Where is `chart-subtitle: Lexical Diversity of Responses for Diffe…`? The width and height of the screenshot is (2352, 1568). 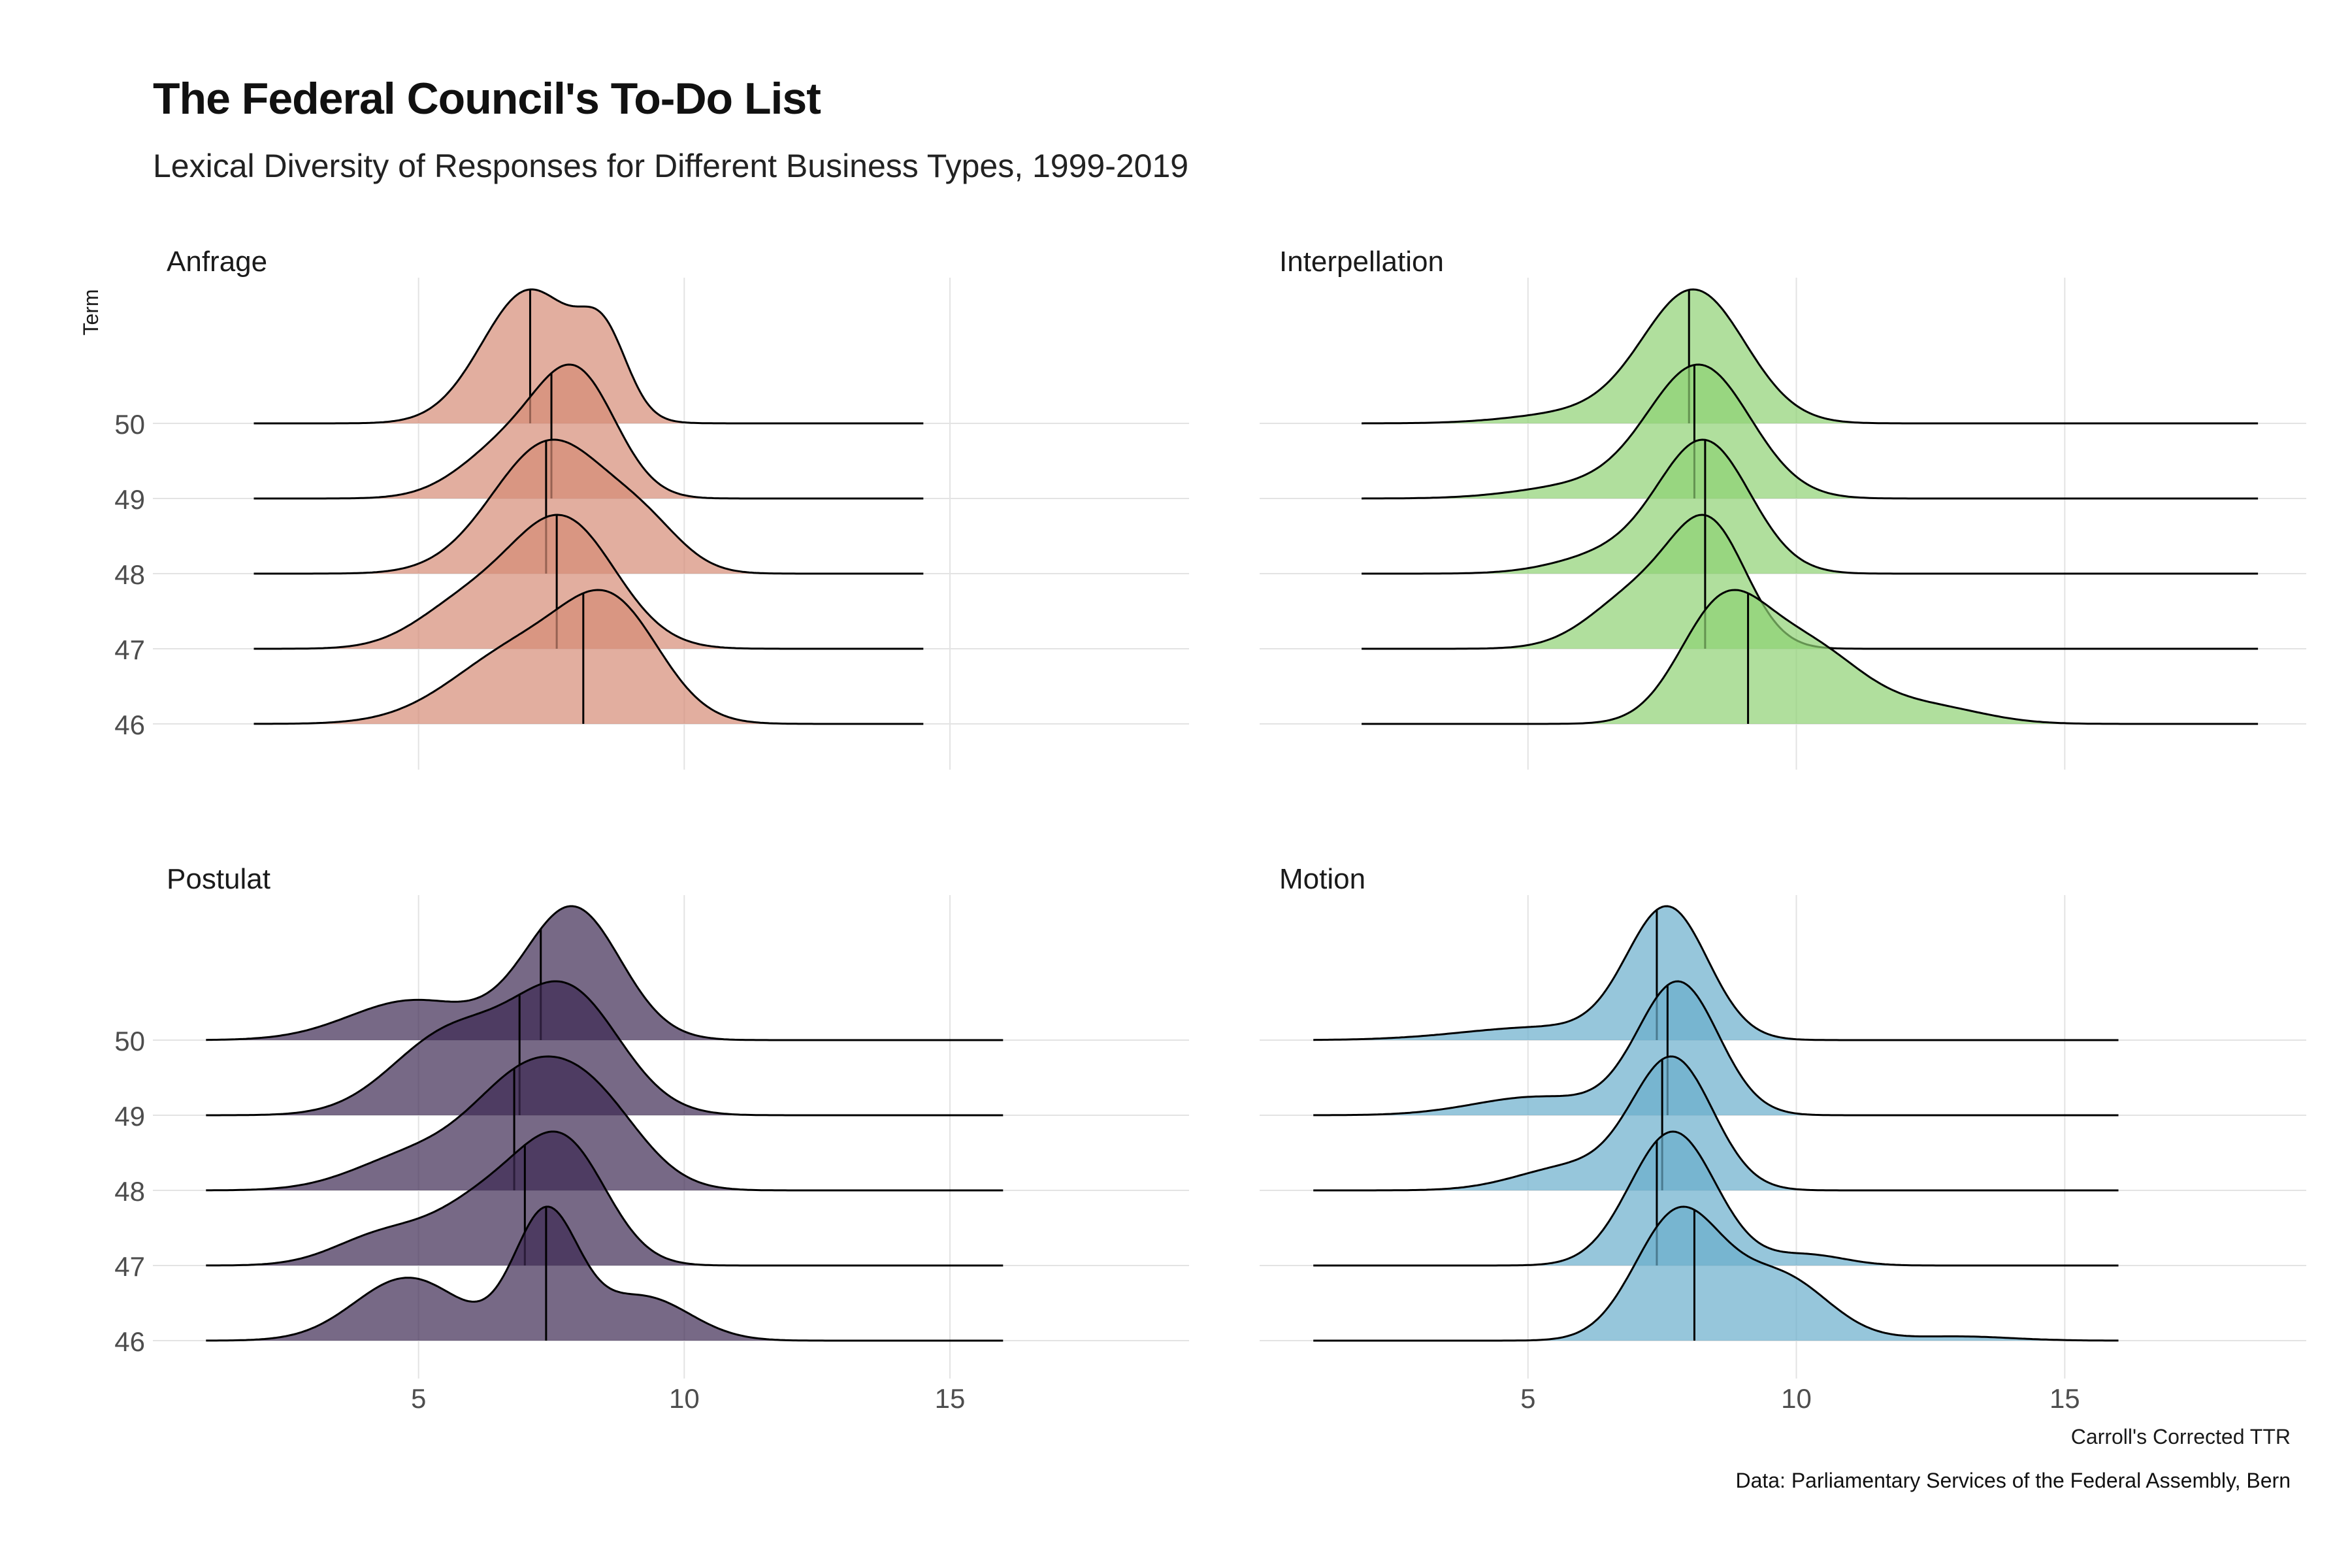
chart-subtitle: Lexical Diversity of Responses for Diffe… is located at coordinates (671, 166).